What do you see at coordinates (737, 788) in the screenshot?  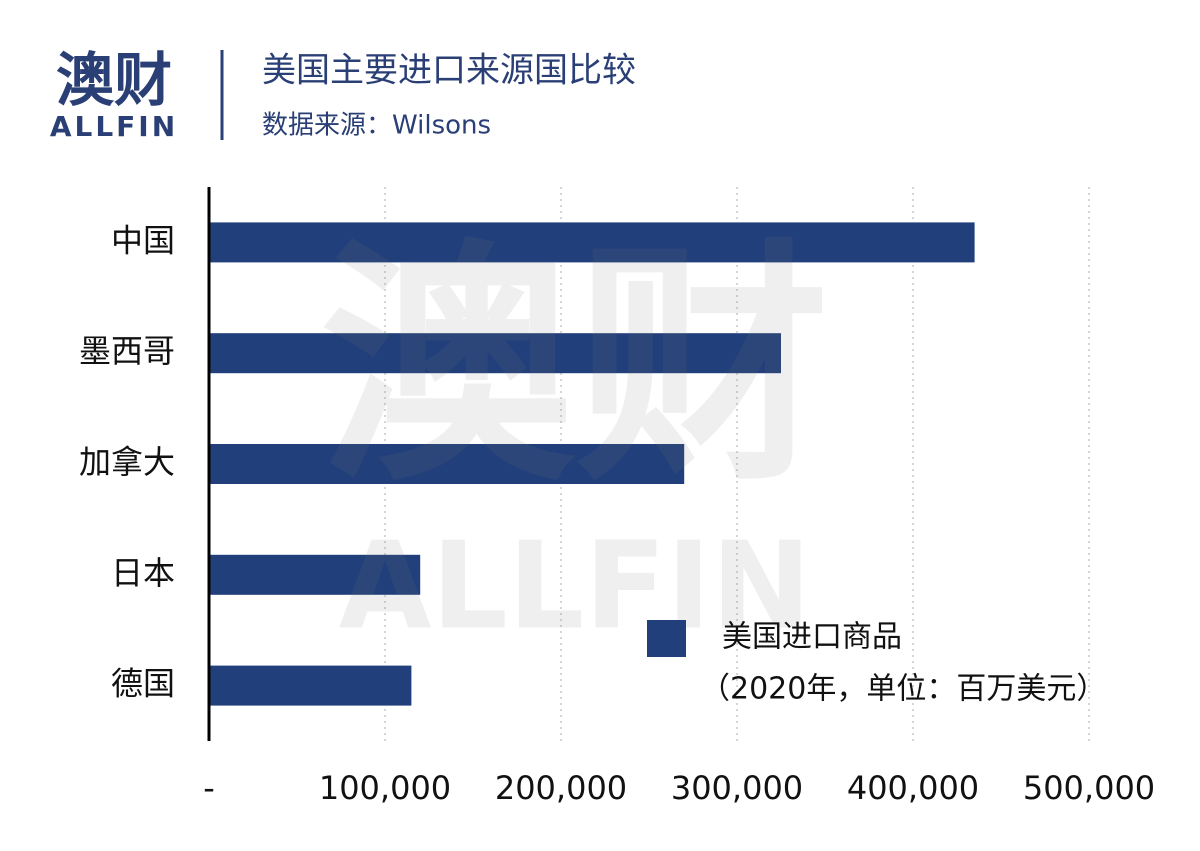 I see `x-tick-label: 300,000` at bounding box center [737, 788].